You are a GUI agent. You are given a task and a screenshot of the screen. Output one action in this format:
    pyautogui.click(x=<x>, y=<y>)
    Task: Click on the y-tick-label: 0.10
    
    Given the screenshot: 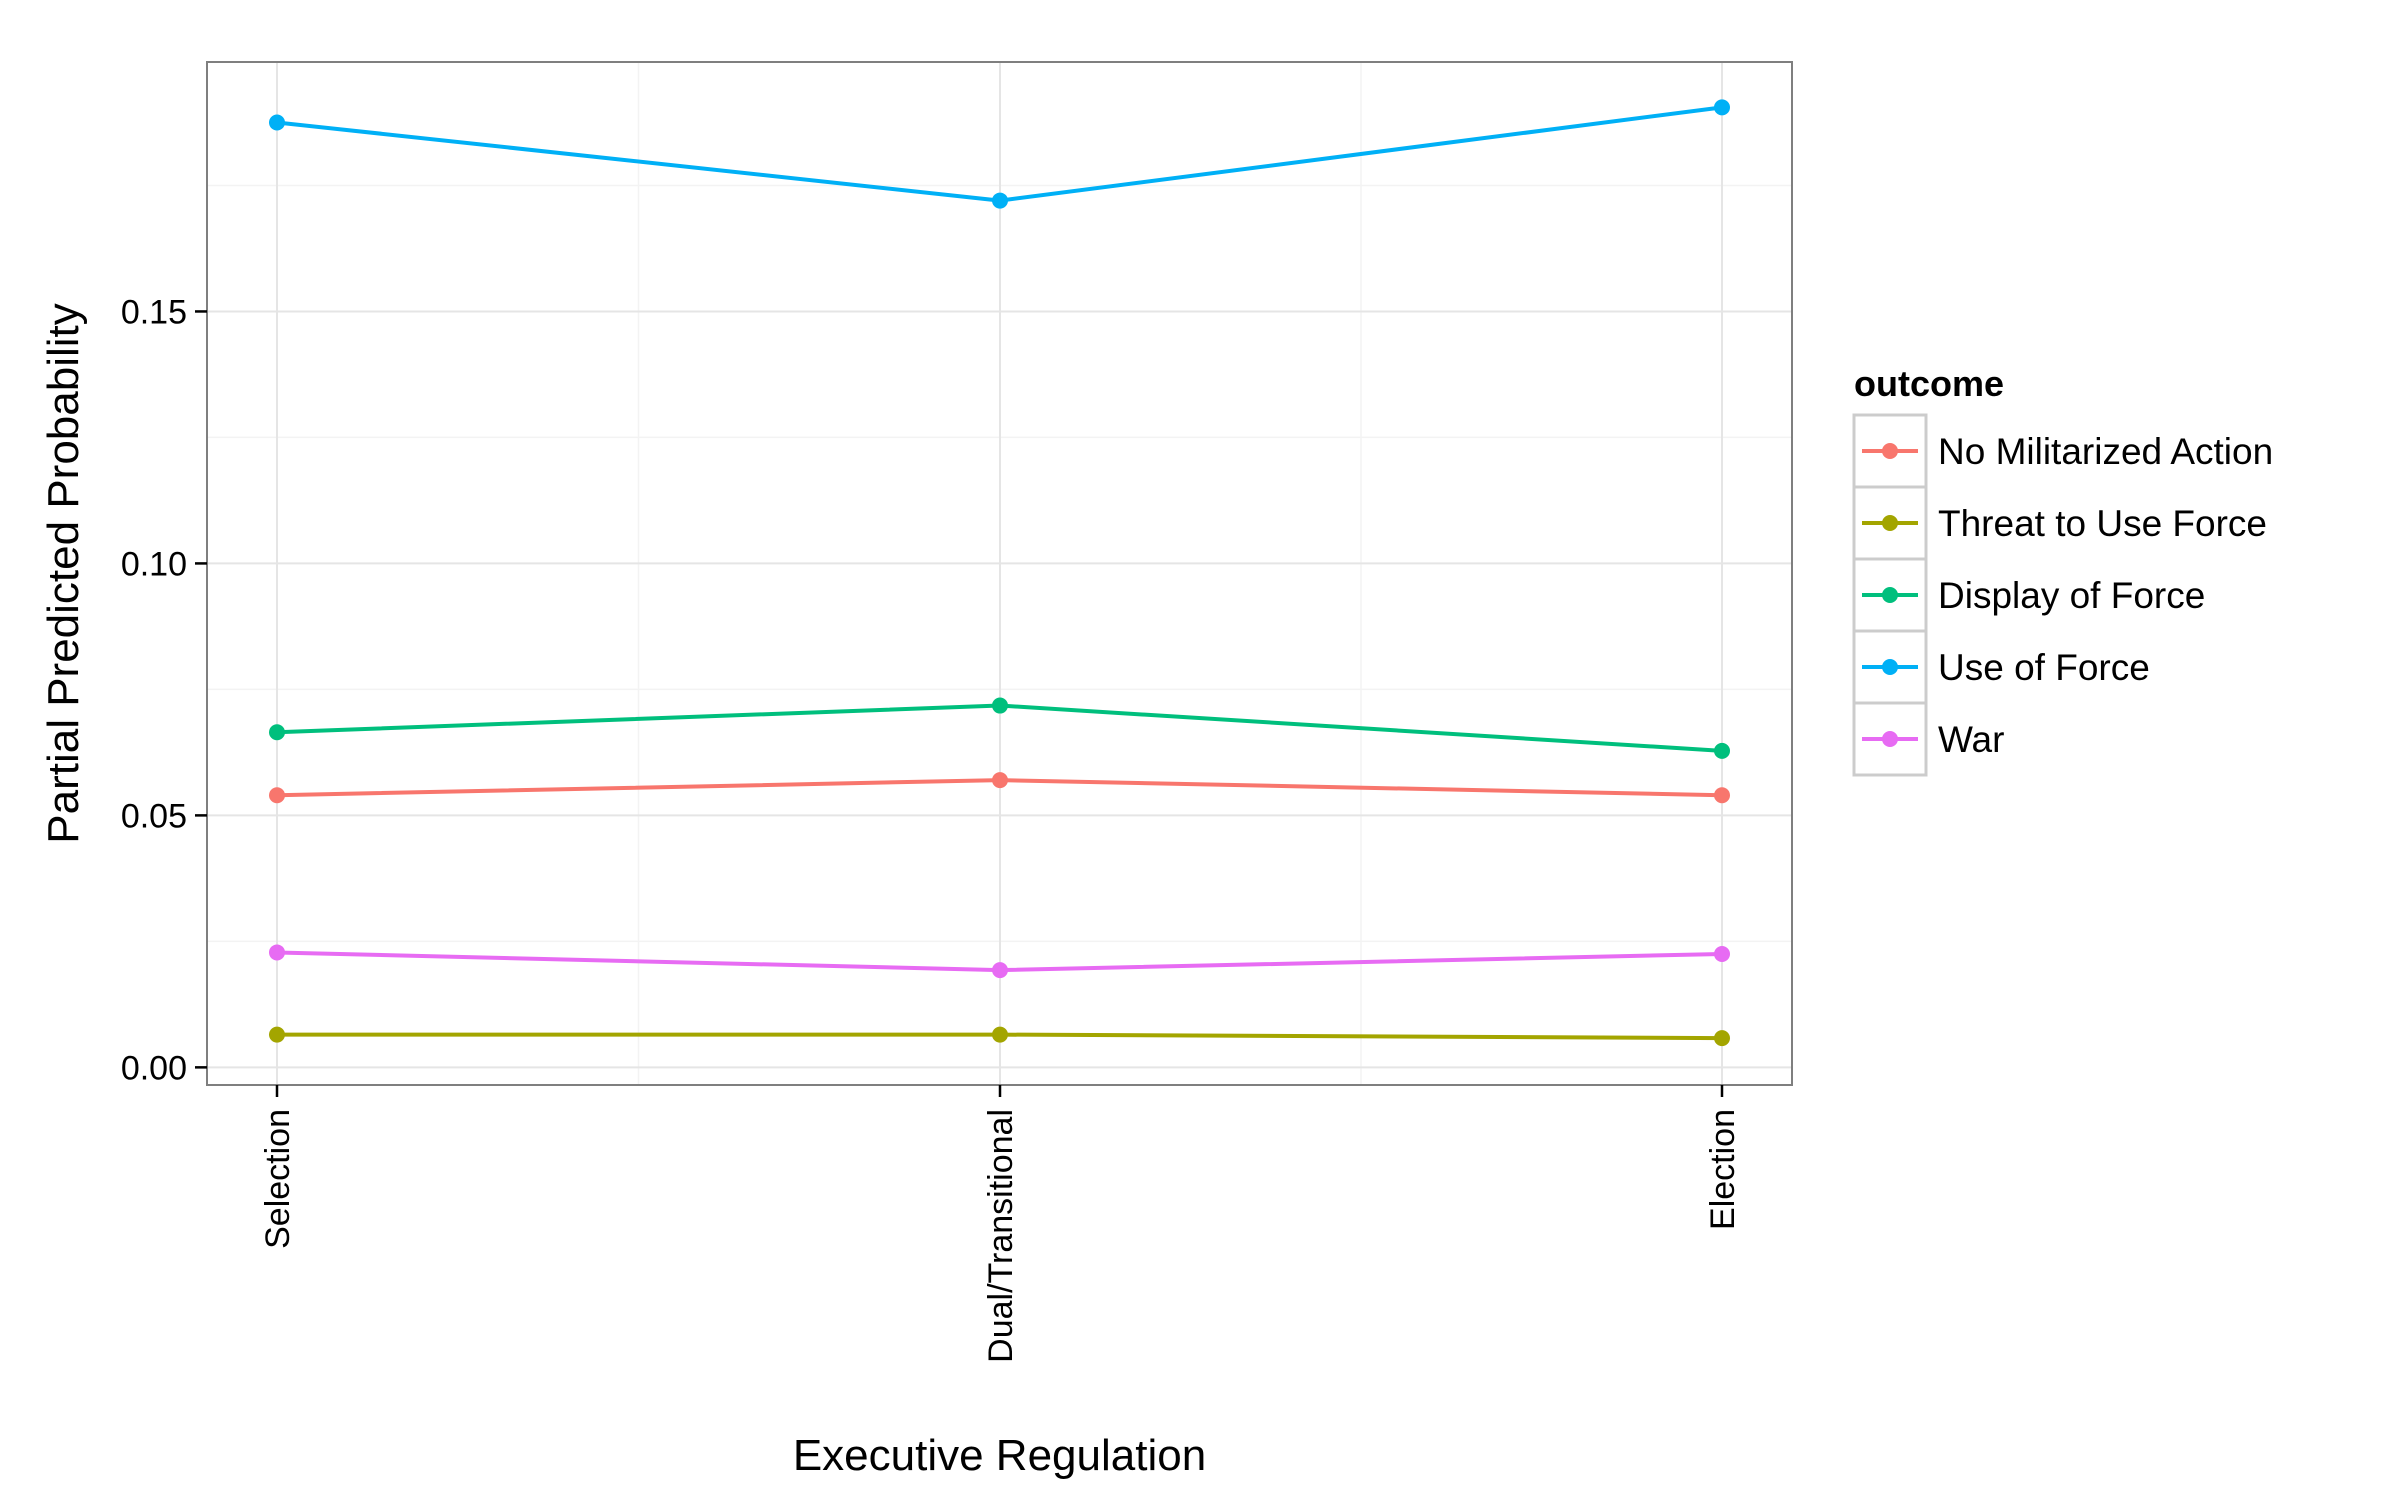 What is the action you would take?
    pyautogui.click(x=154, y=564)
    